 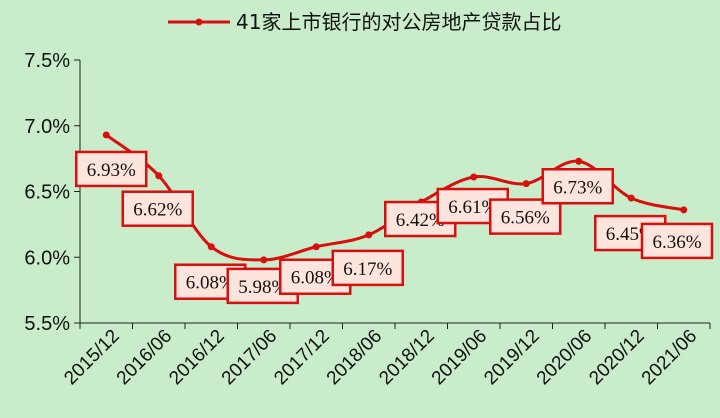 I want to click on data-label-text: 6.61%, so click(x=472, y=207).